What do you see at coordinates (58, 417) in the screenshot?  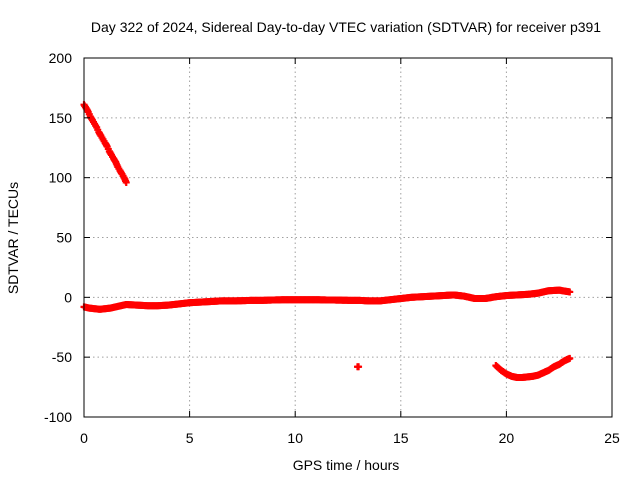 I see `y-tick-label: -100` at bounding box center [58, 417].